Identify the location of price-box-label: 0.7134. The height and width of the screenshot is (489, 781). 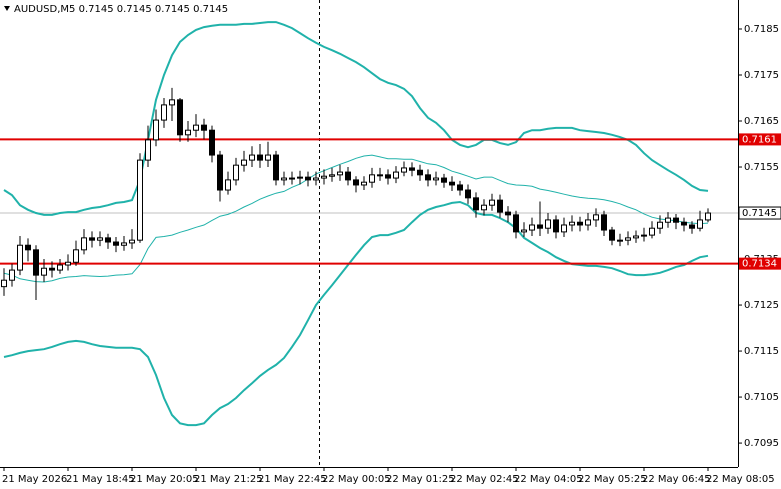
(759, 264).